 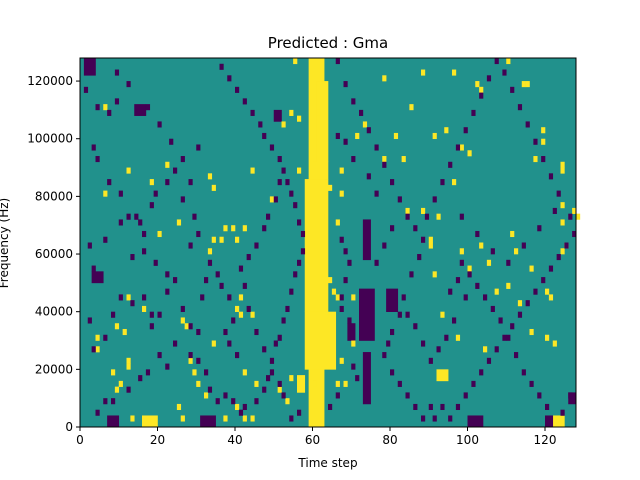 I want to click on x-axis-label: Time step, so click(x=327, y=463).